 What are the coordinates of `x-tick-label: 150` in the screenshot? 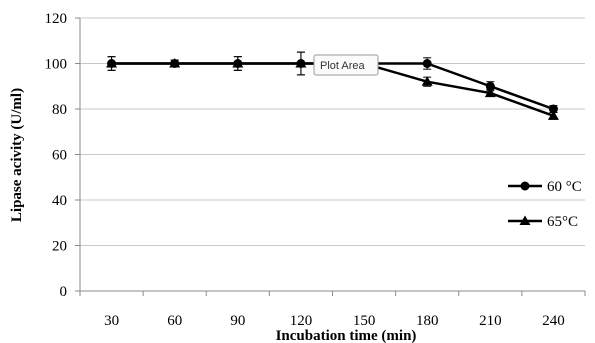 It's located at (364, 321).